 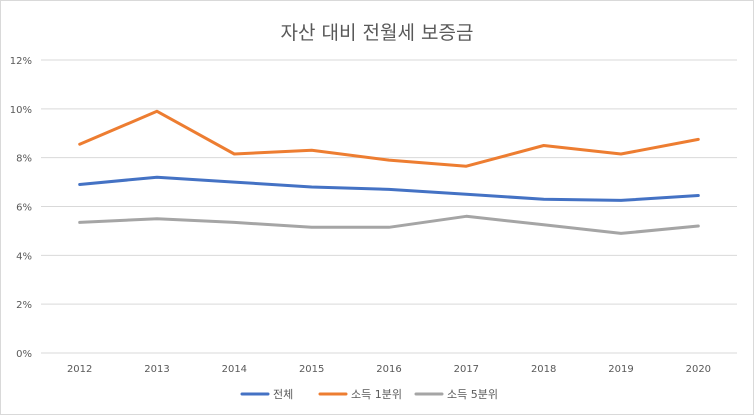 I want to click on y-tick-label: 10%, so click(x=21, y=110).